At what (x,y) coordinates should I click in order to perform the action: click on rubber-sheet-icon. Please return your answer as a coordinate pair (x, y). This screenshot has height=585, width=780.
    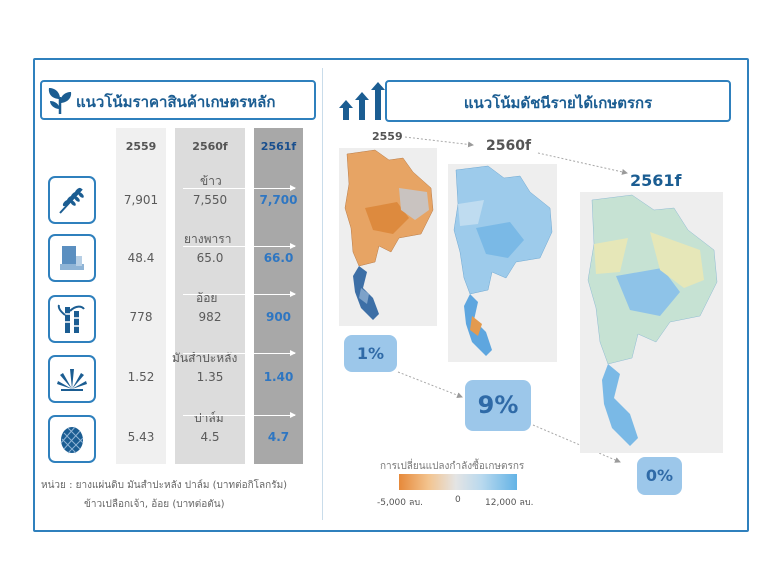
    Looking at the image, I should click on (72, 258).